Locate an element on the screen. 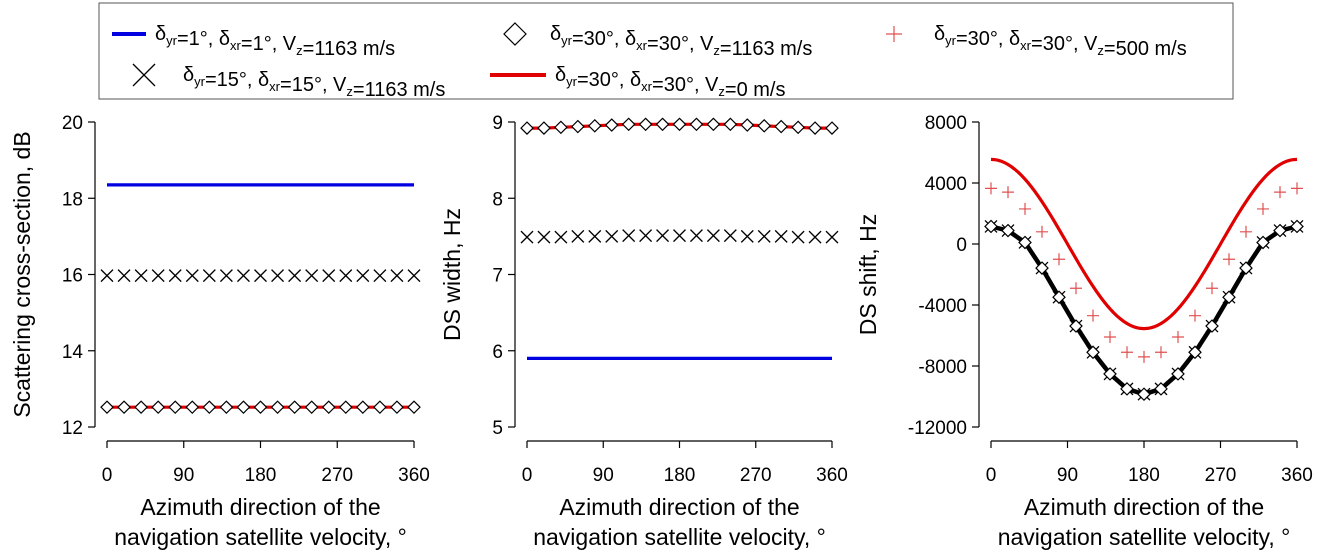 This screenshot has width=1335, height=557. legend-label: δyr=1°, δxr=1°, Vz=1163 m/s is located at coordinates (275, 41).